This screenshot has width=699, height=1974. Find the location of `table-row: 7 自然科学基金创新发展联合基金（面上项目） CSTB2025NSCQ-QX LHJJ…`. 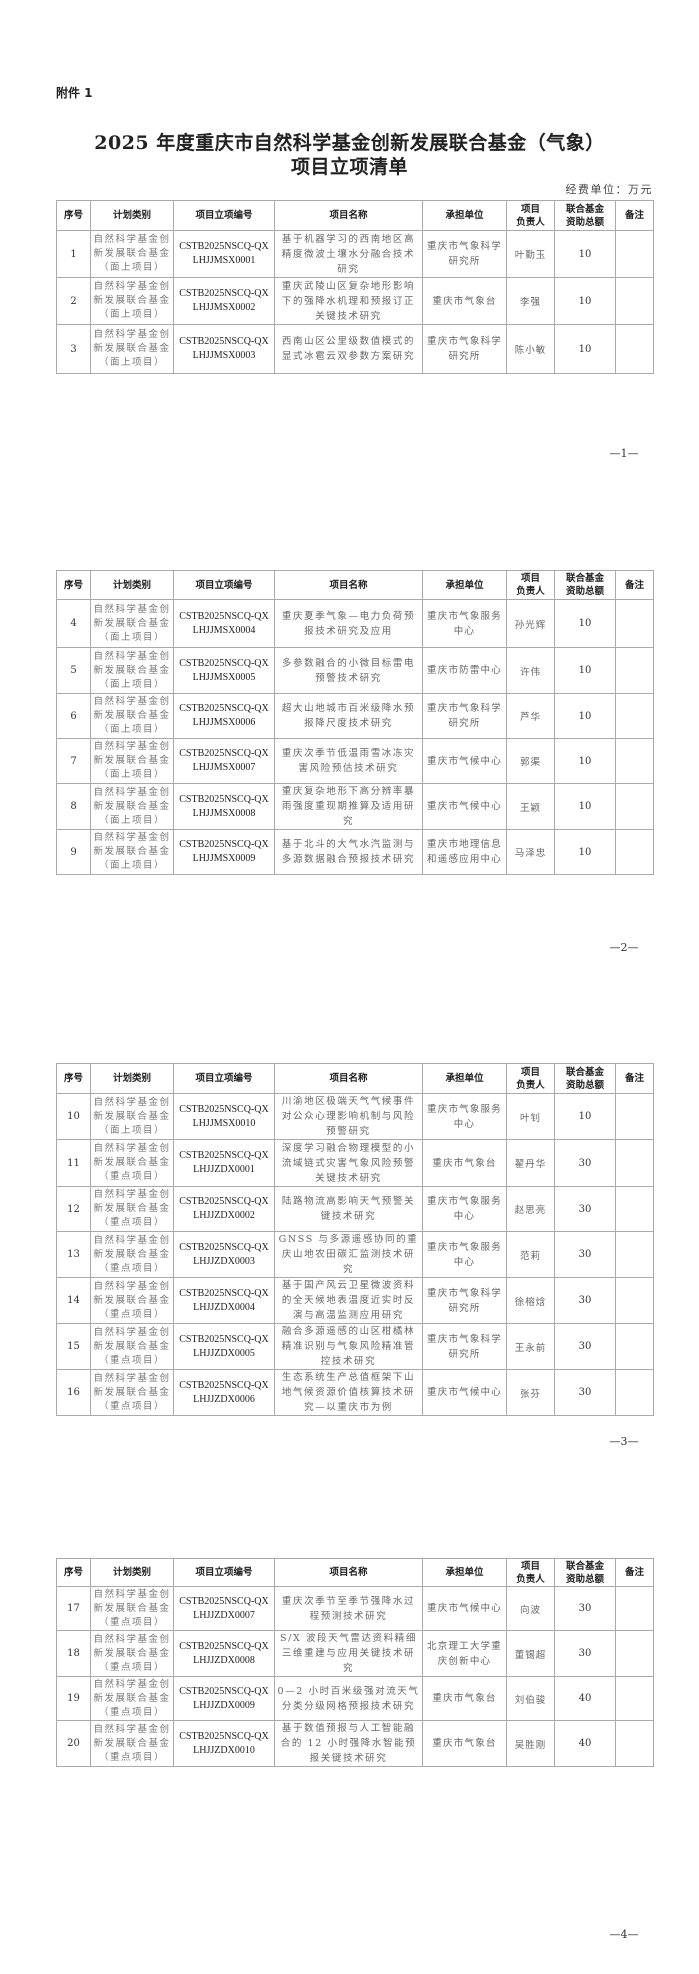

table-row: 7 自然科学基金创新发展联合基金（面上项目） CSTB2025NSCQ-QX LHJJ… is located at coordinates (355, 761).